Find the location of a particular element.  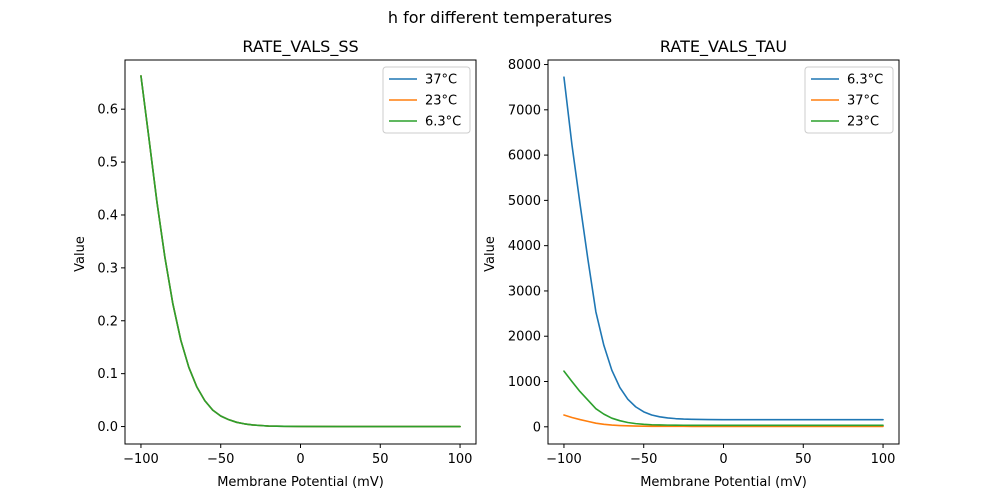

y-tick-label: 2000 is located at coordinates (524, 337).